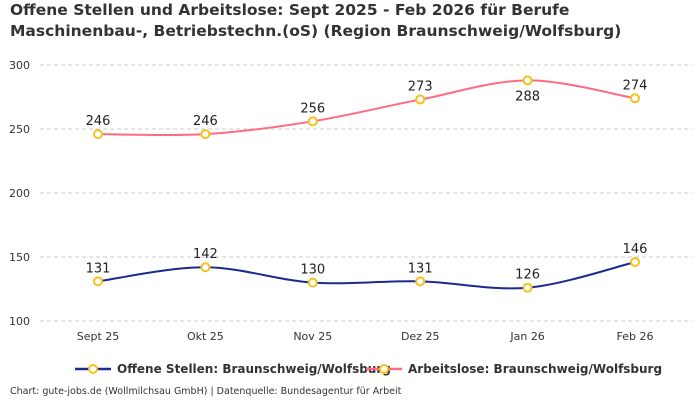  I want to click on y-tick-label: 250, so click(19, 129).